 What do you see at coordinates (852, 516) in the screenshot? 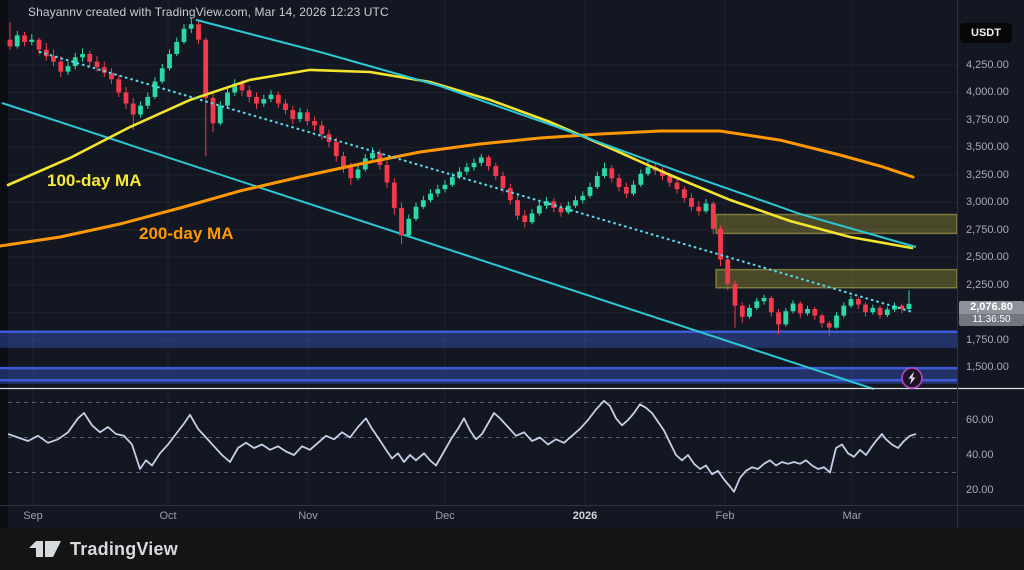
I see `time-tick-label: Mar` at bounding box center [852, 516].